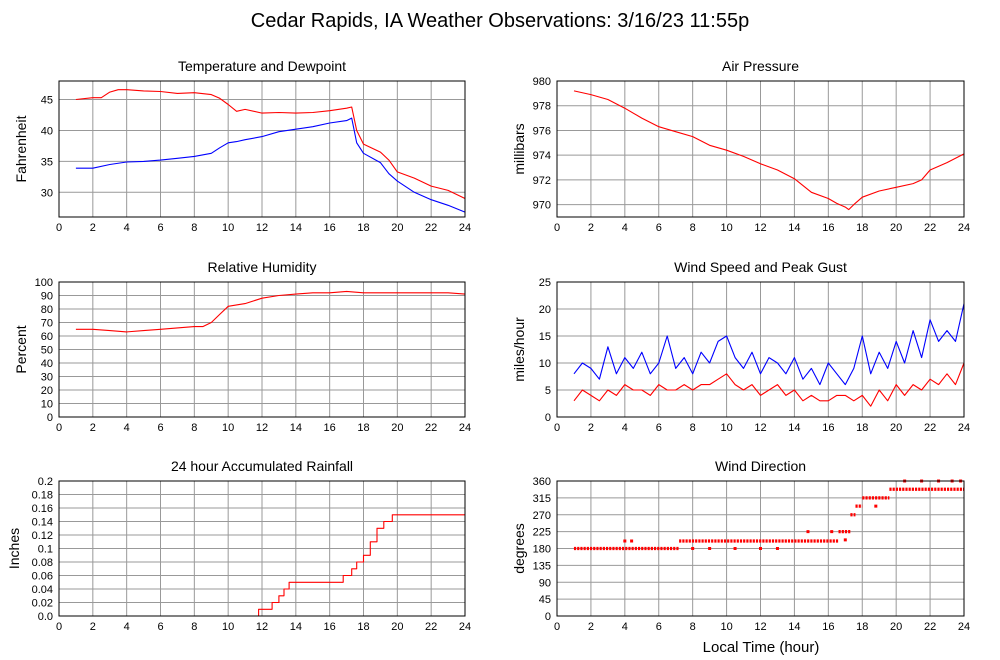  I want to click on rain-y-tick-label: 0.0, so click(45, 617).